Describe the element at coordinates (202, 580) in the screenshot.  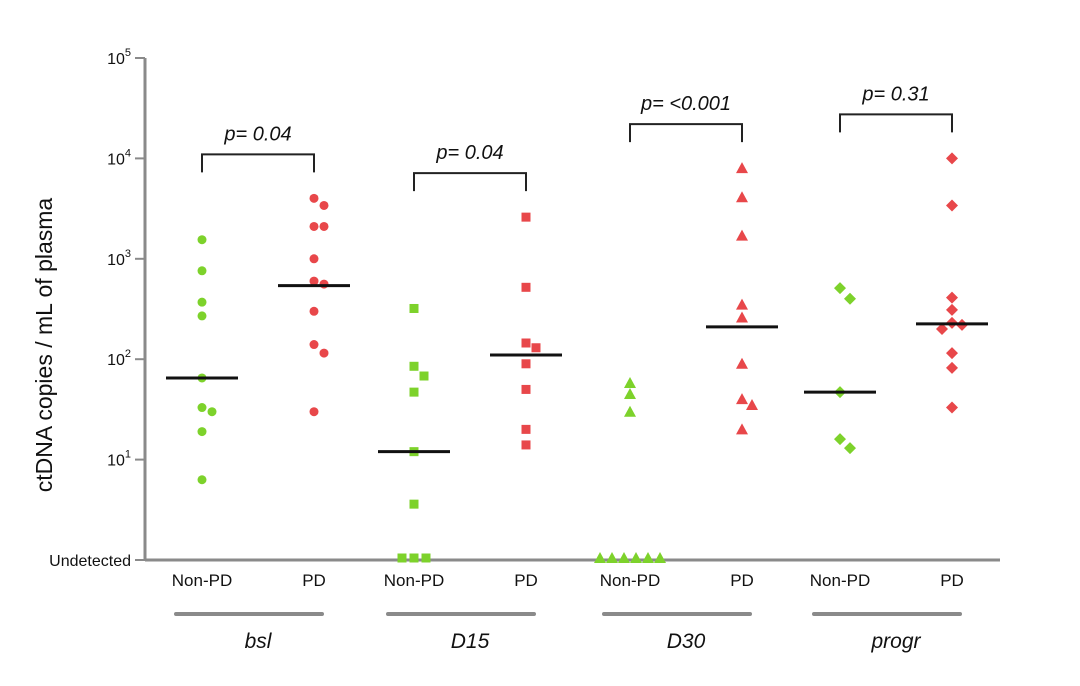
I see `bsl-non_pd-label: Non-PD` at that location.